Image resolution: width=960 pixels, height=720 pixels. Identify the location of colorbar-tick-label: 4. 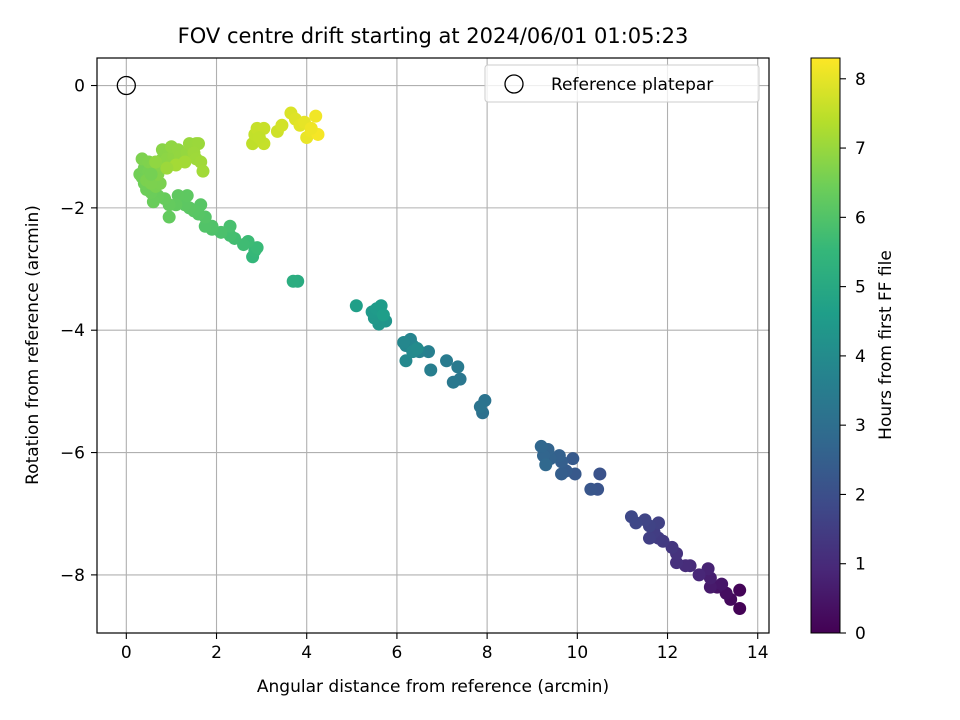
(860, 357).